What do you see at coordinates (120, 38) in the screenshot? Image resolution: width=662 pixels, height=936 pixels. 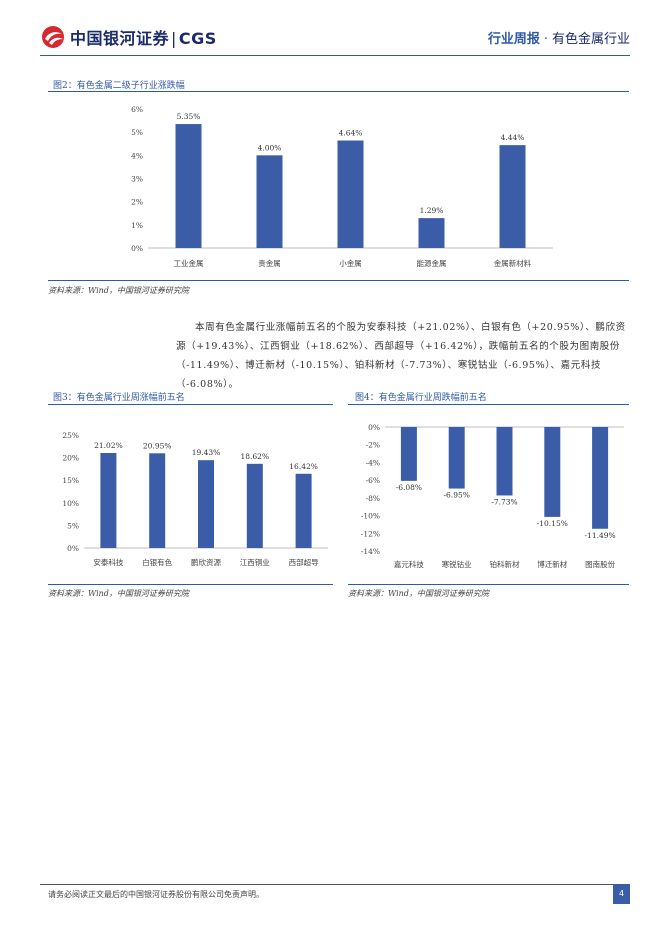 I see `brand-name: 中国银河证券` at bounding box center [120, 38].